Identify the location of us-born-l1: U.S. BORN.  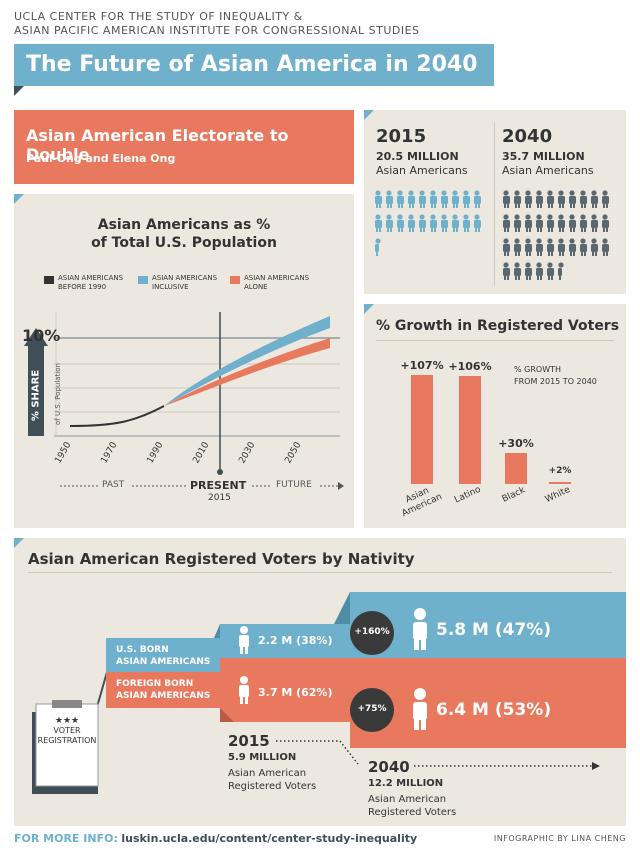
(142, 650).